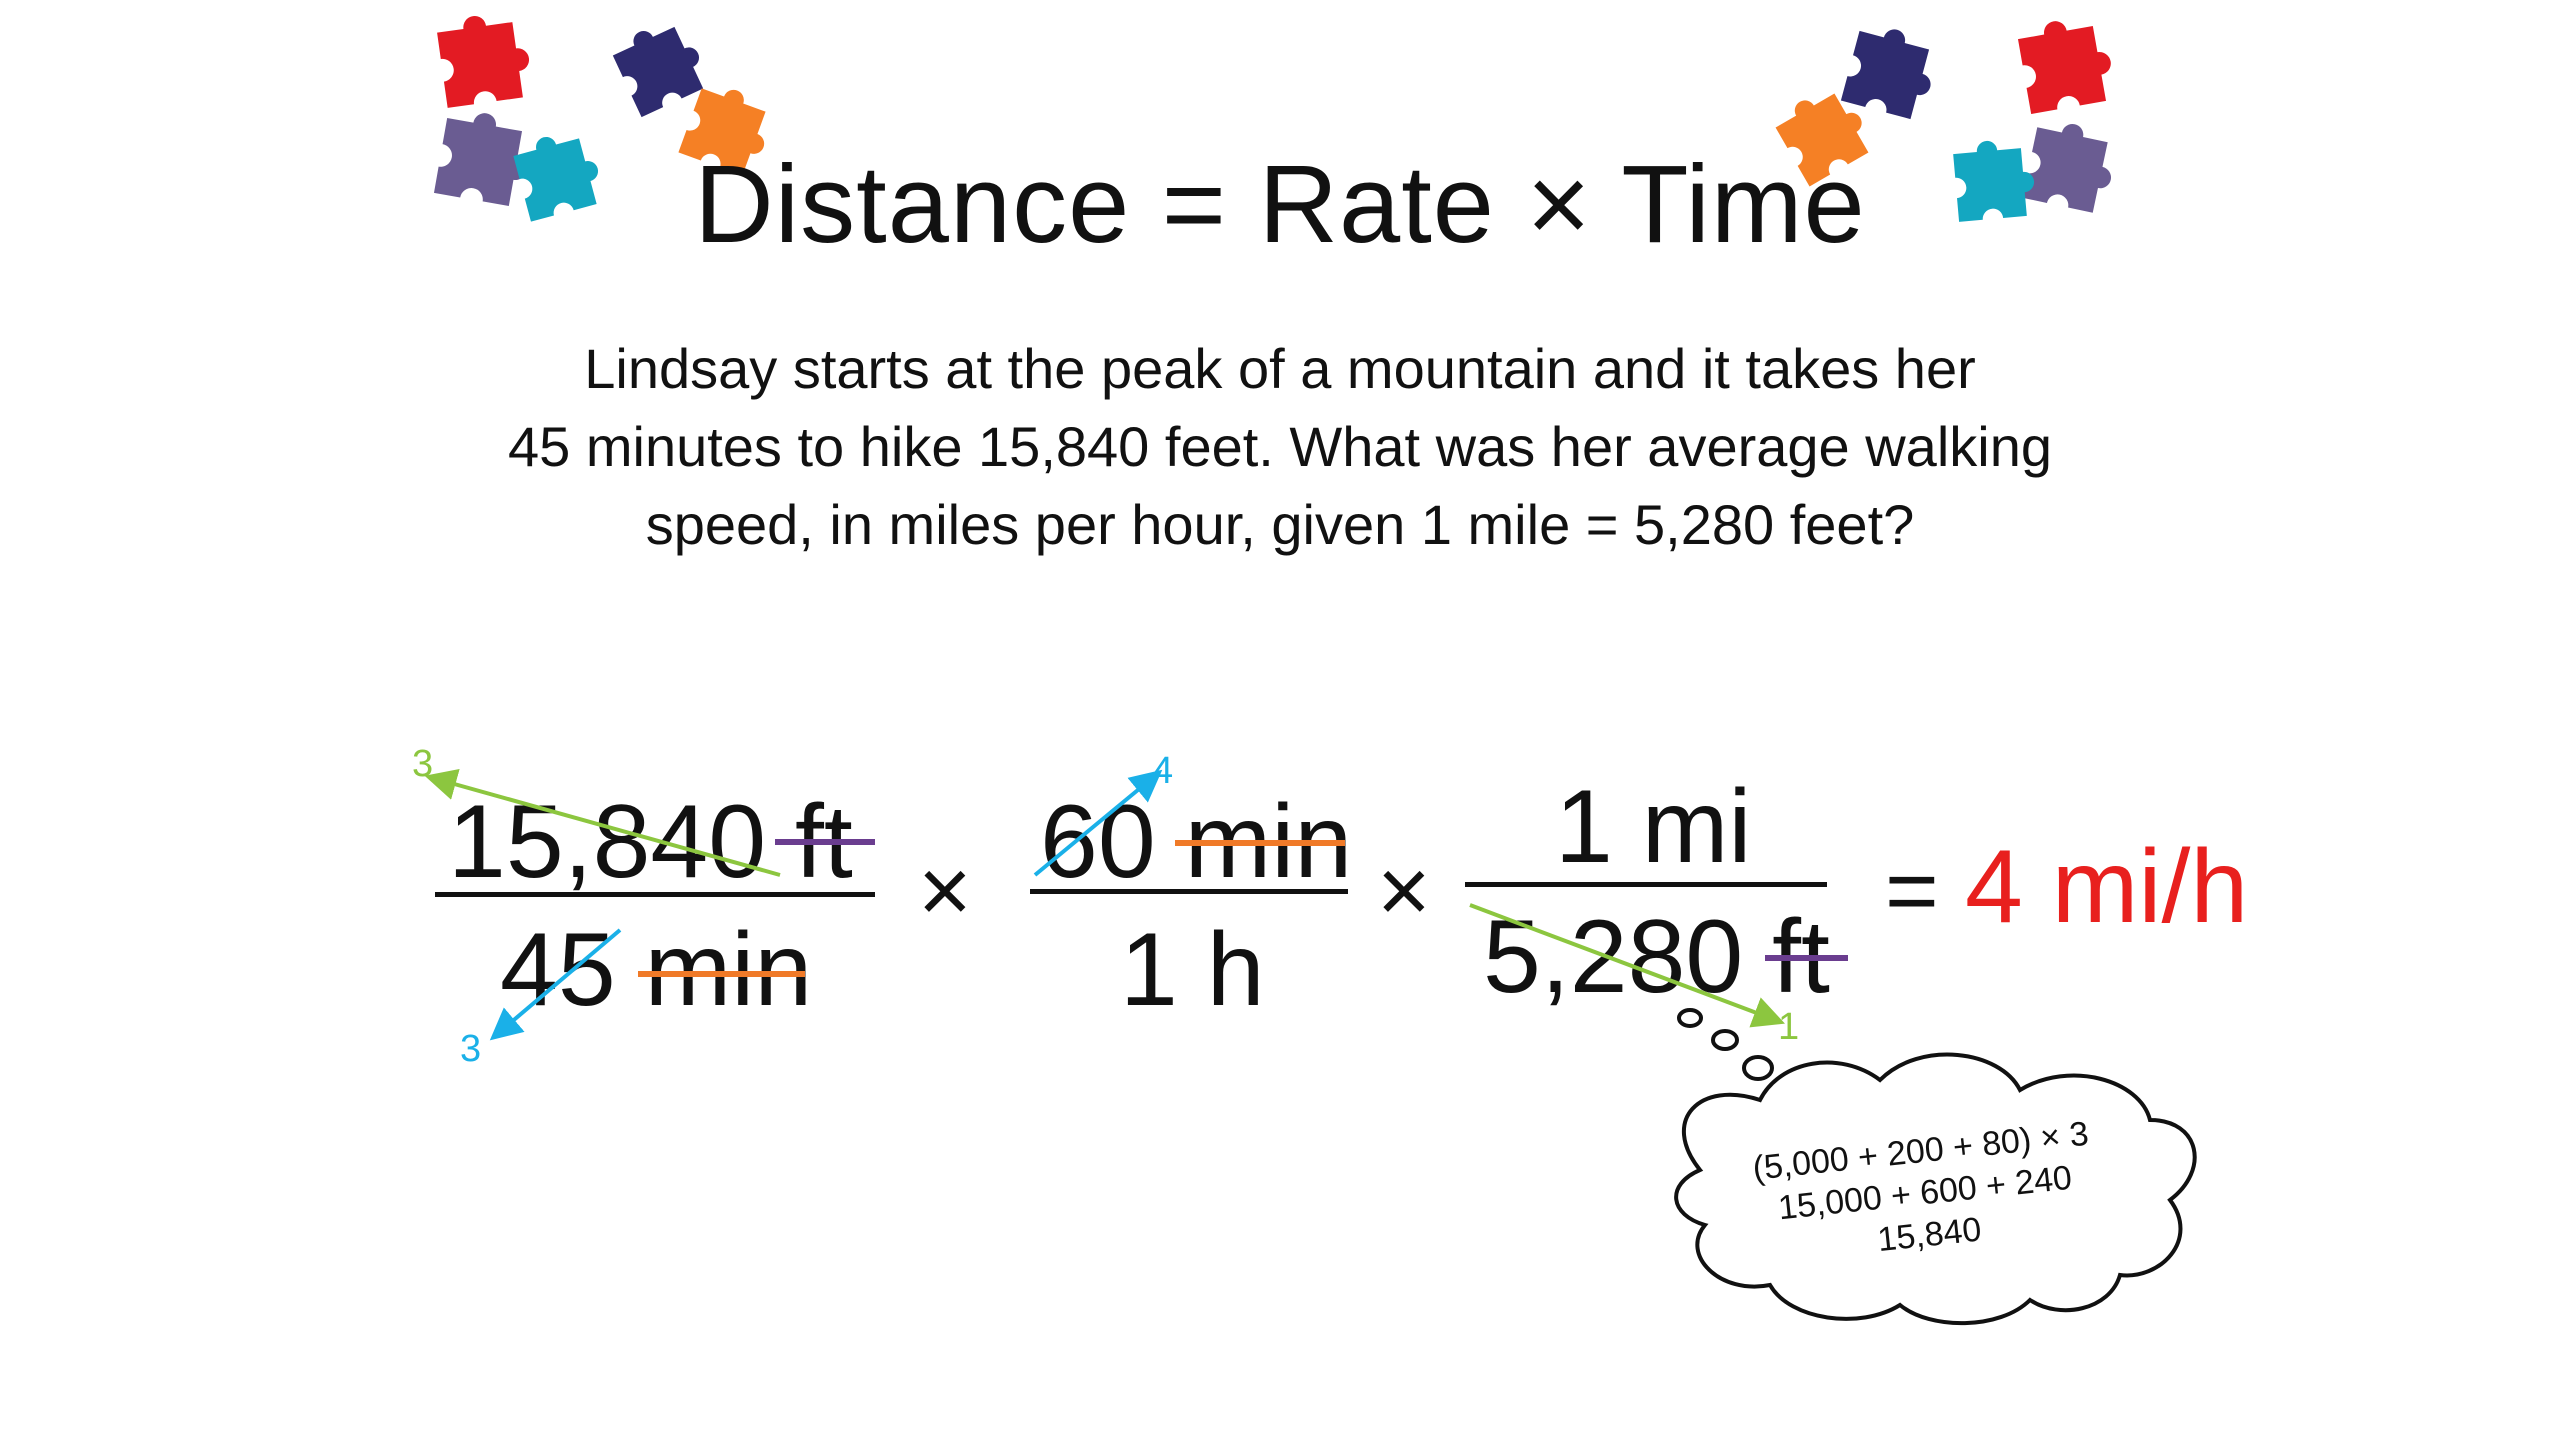  I want to click on fraction1-bar, so click(655, 894).